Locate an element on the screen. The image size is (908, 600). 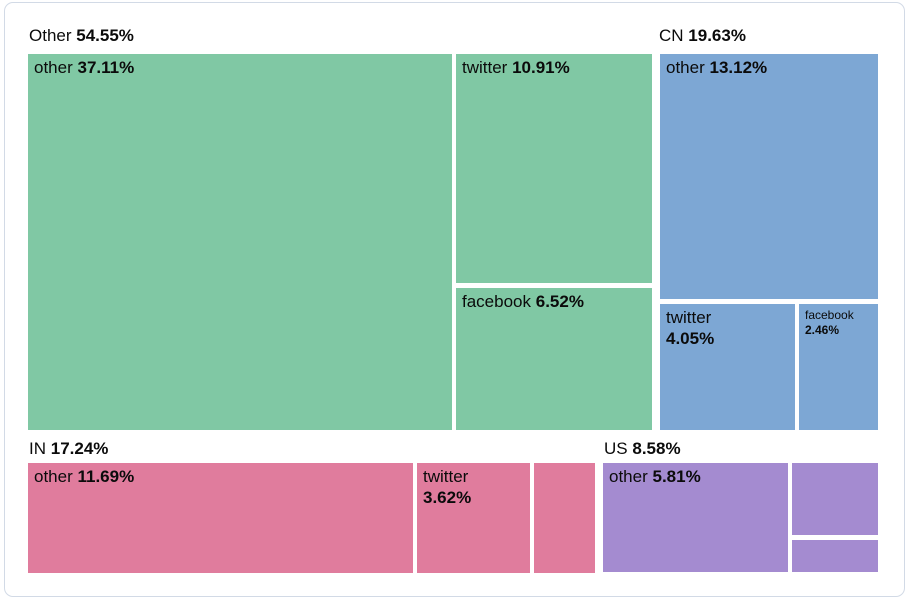
cell-value: 2.46% is located at coordinates (822, 330).